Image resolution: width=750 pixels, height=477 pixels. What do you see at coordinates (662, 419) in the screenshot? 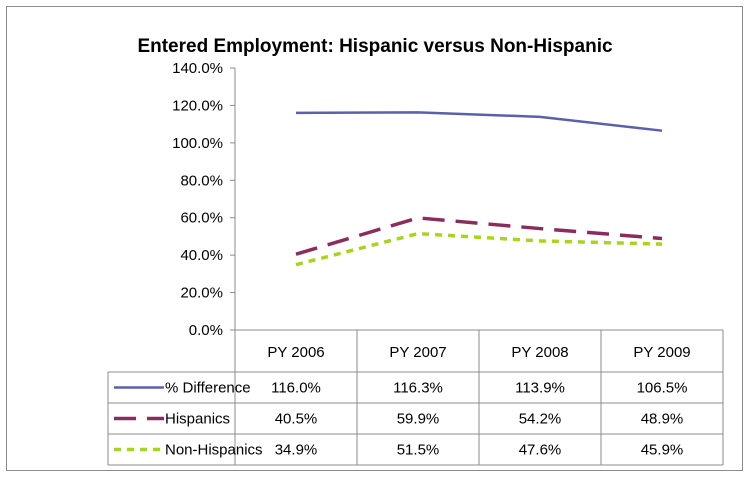
I see `data-label: 48.9%` at bounding box center [662, 419].